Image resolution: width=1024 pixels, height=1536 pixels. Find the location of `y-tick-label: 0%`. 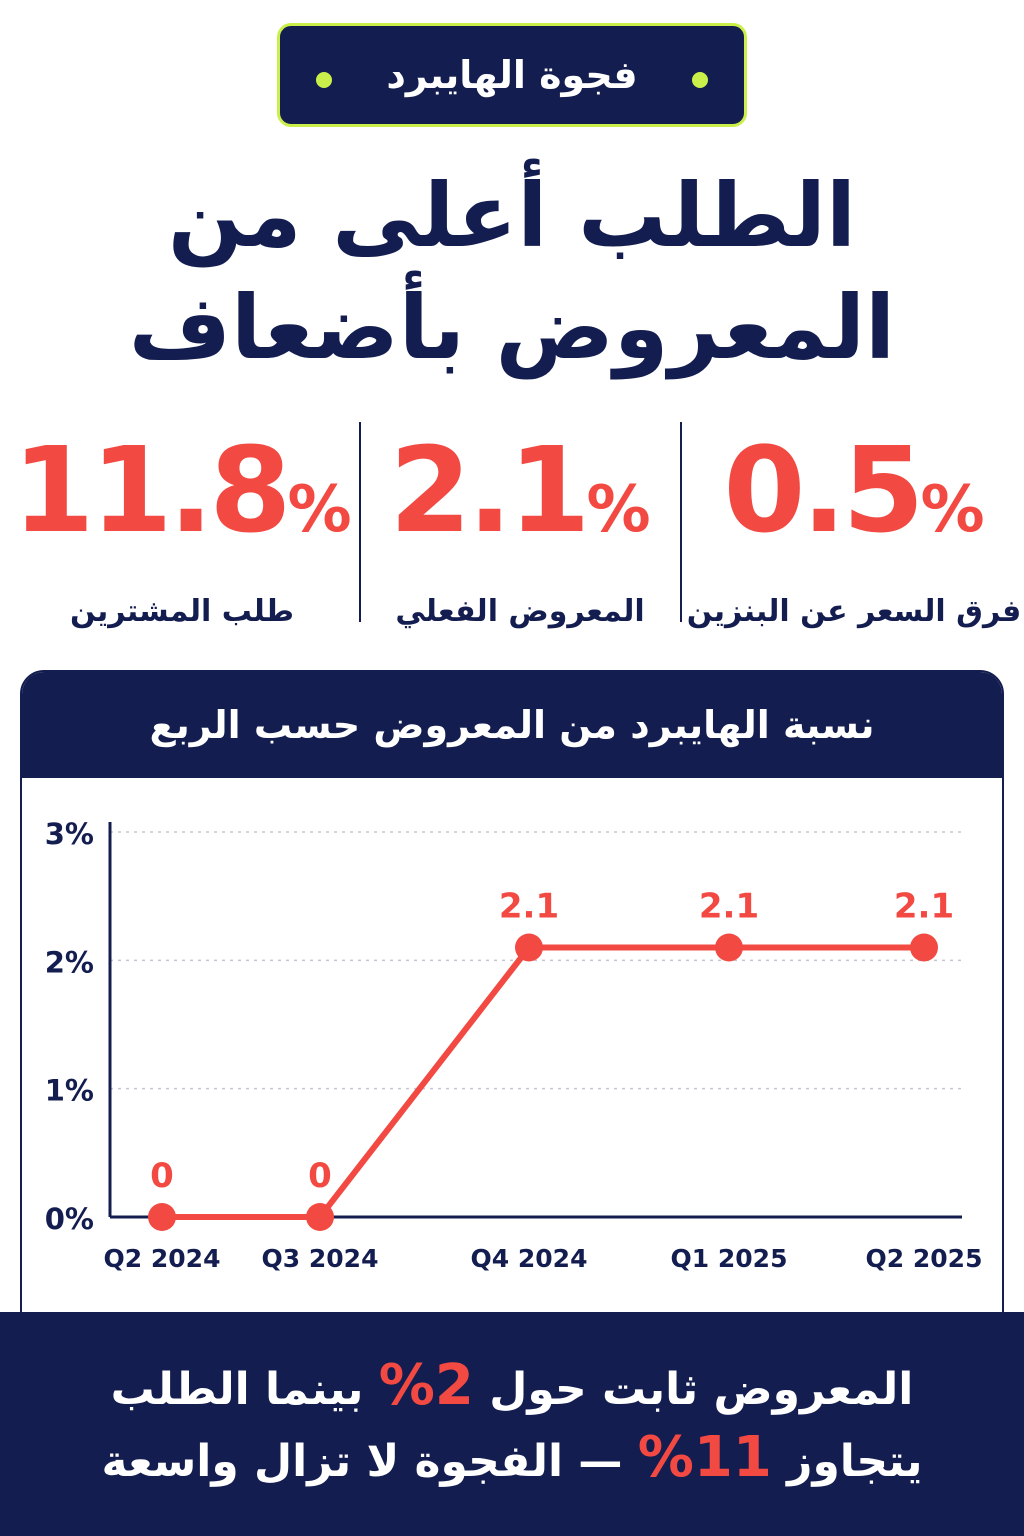

y-tick-label: 0% is located at coordinates (69, 1219).